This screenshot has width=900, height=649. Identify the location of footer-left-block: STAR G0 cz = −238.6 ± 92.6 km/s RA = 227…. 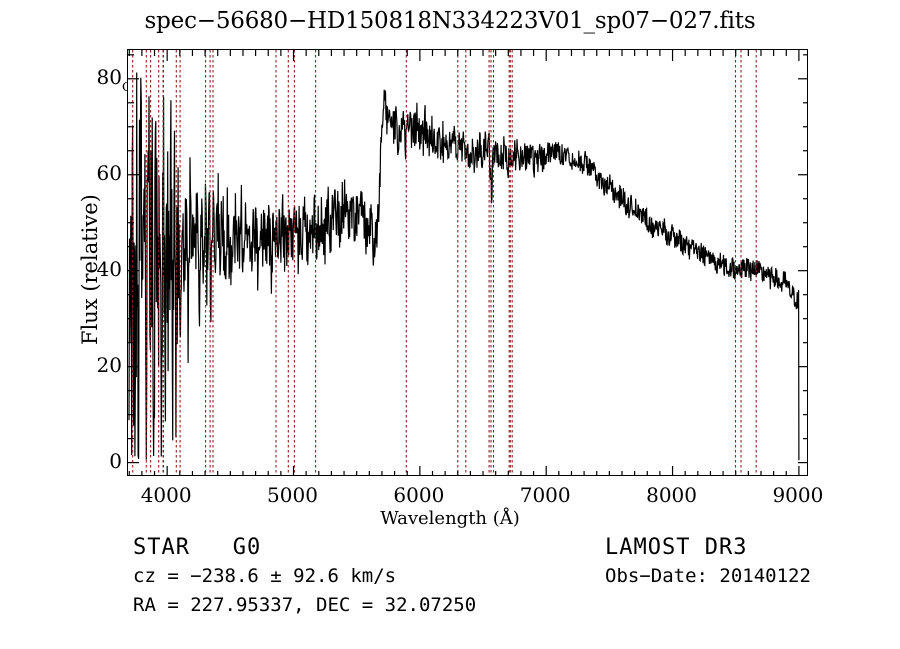
(304, 576).